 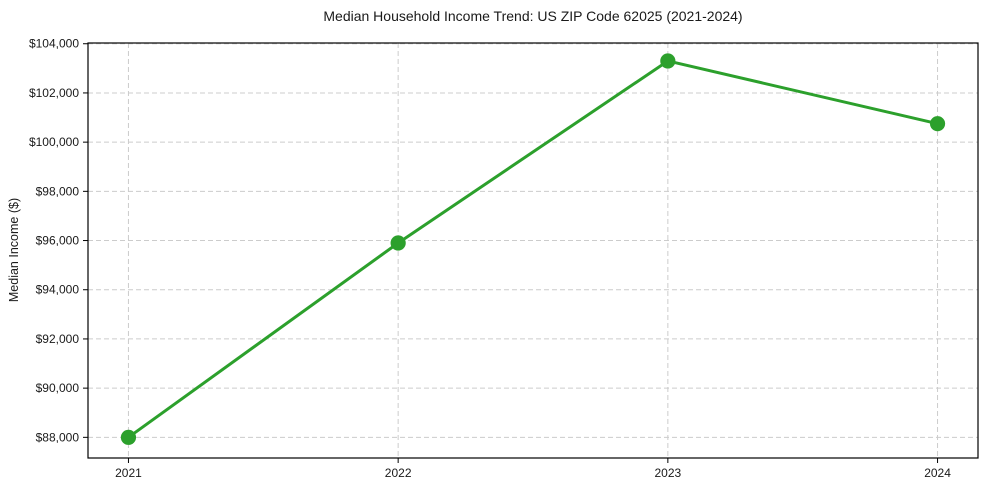 I want to click on y-tick-label: $96,000, so click(x=58, y=241).